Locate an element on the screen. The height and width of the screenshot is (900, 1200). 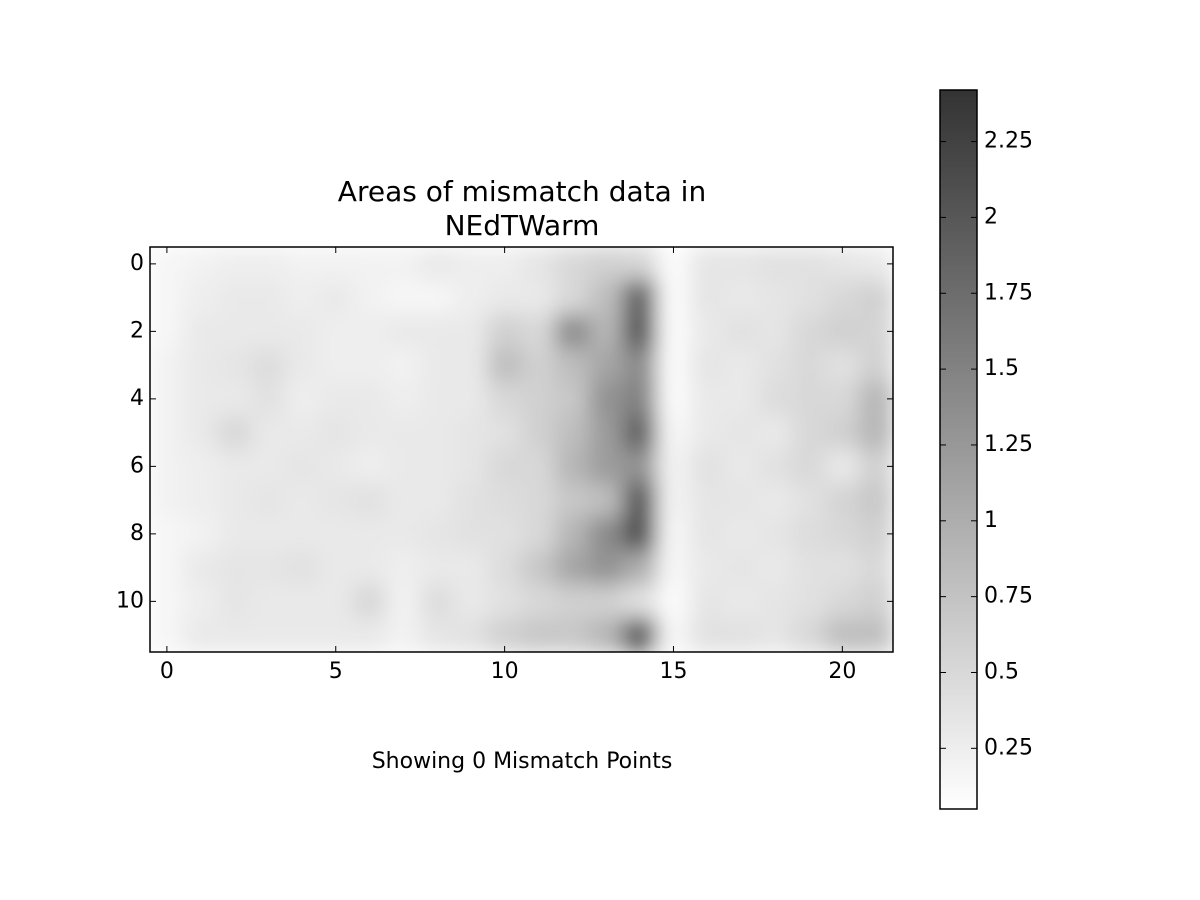
colorbar-tick-label: 2 is located at coordinates (991, 216).